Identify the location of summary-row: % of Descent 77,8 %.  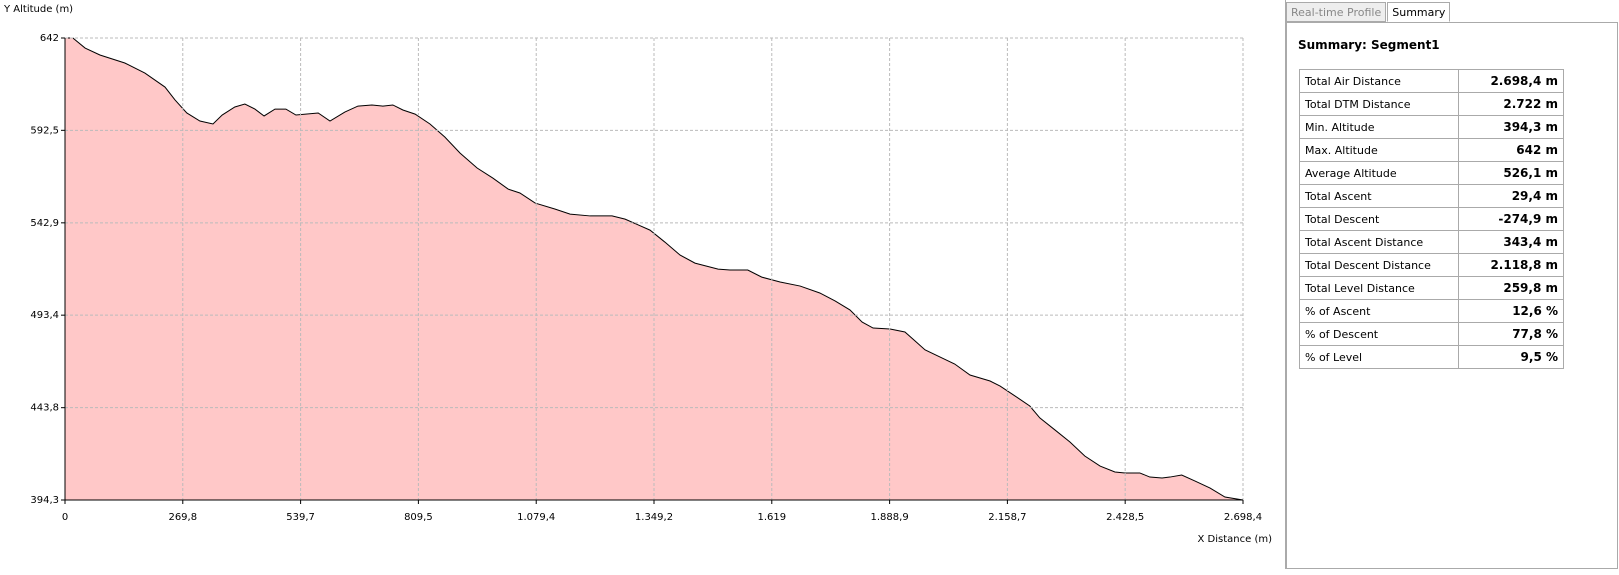
(1431, 334).